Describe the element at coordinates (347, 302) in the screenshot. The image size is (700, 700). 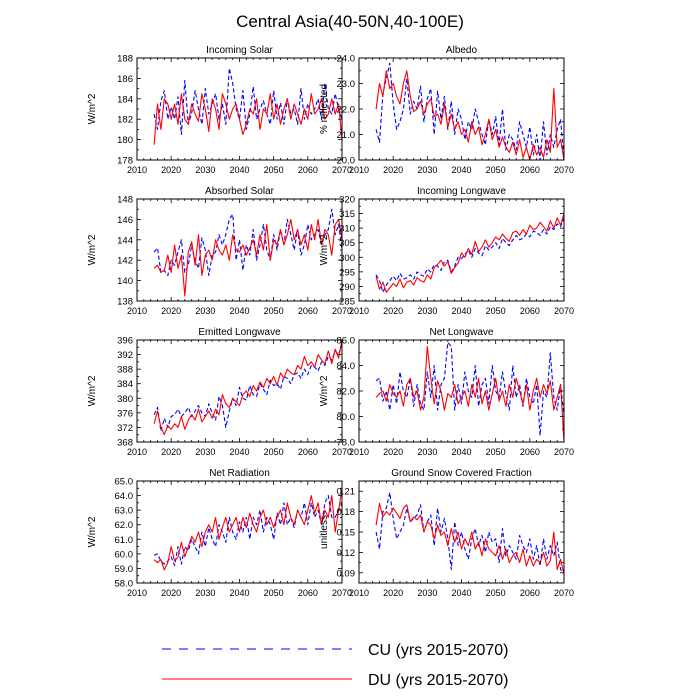
I see `y-tick-label-incoming-longwave: 285` at that location.